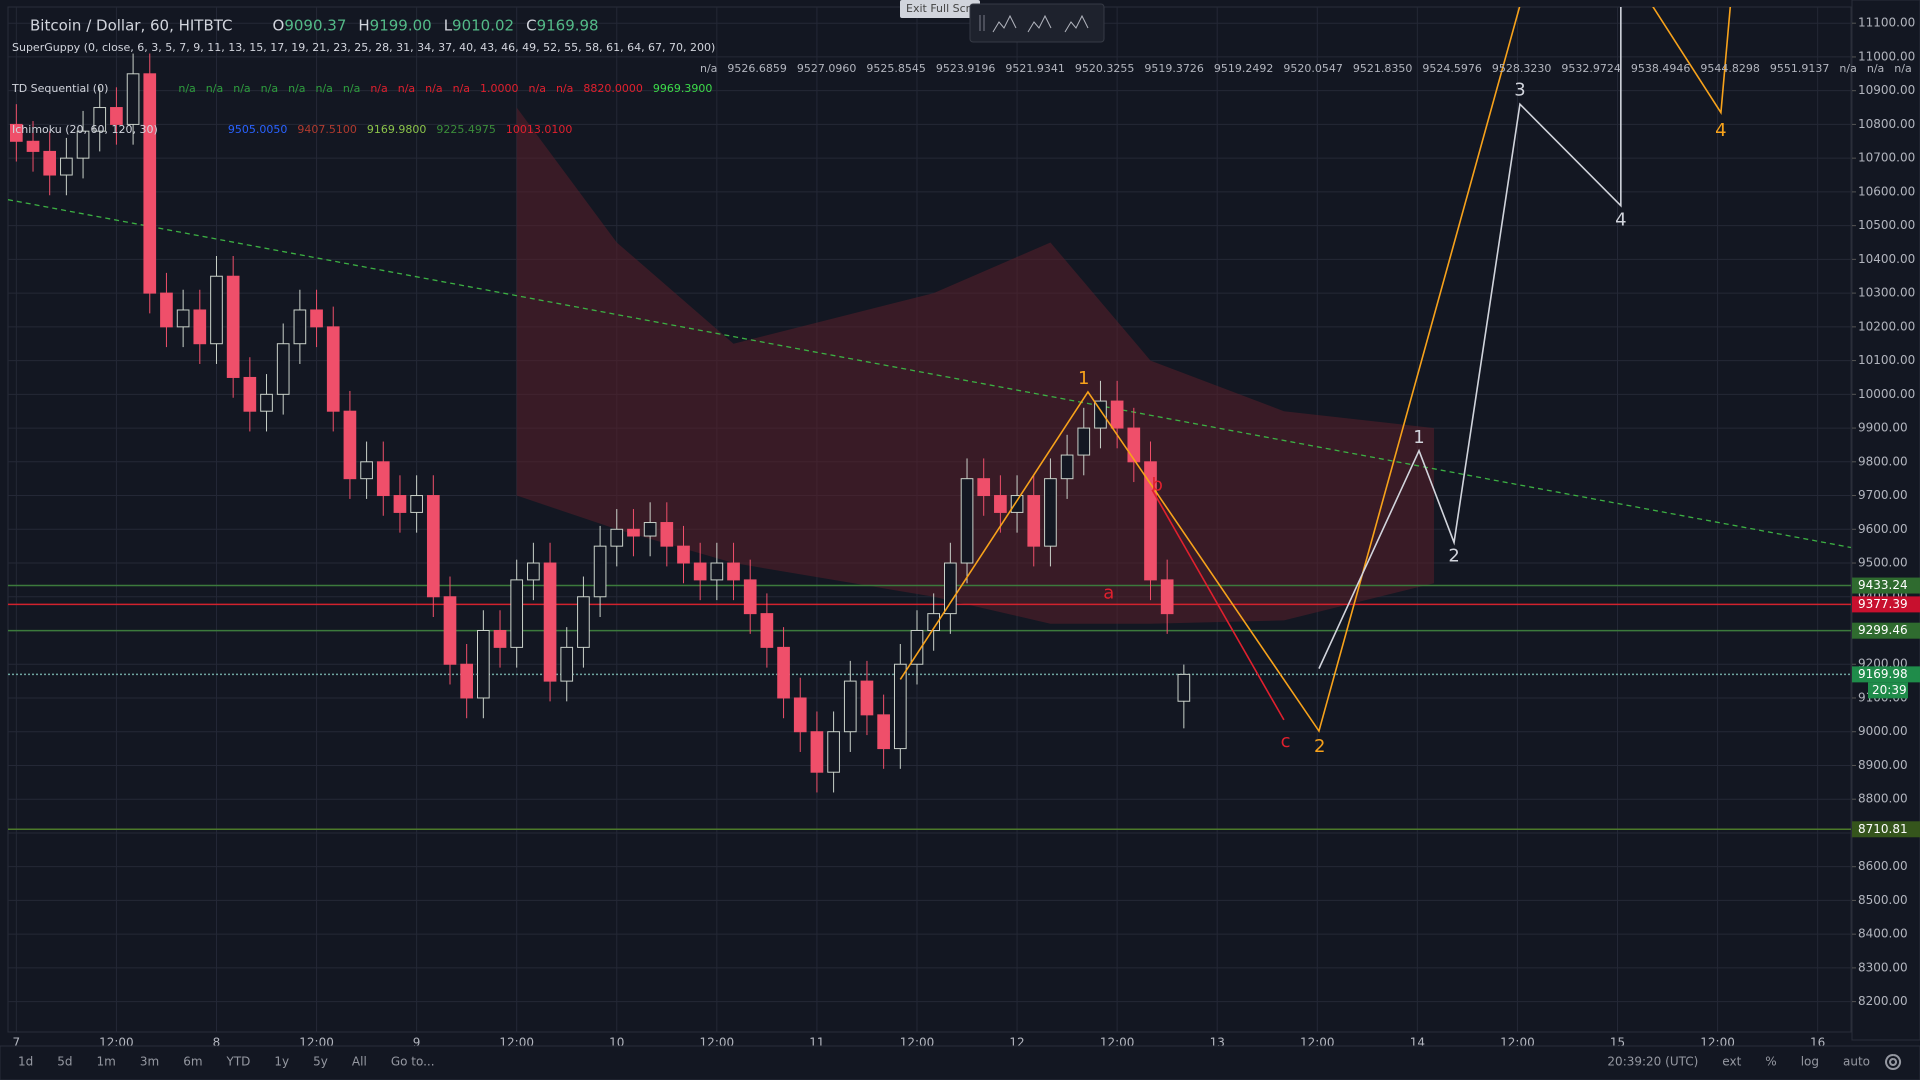  Describe the element at coordinates (1418, 437) in the screenshot. I see `wave-label: 1` at that location.